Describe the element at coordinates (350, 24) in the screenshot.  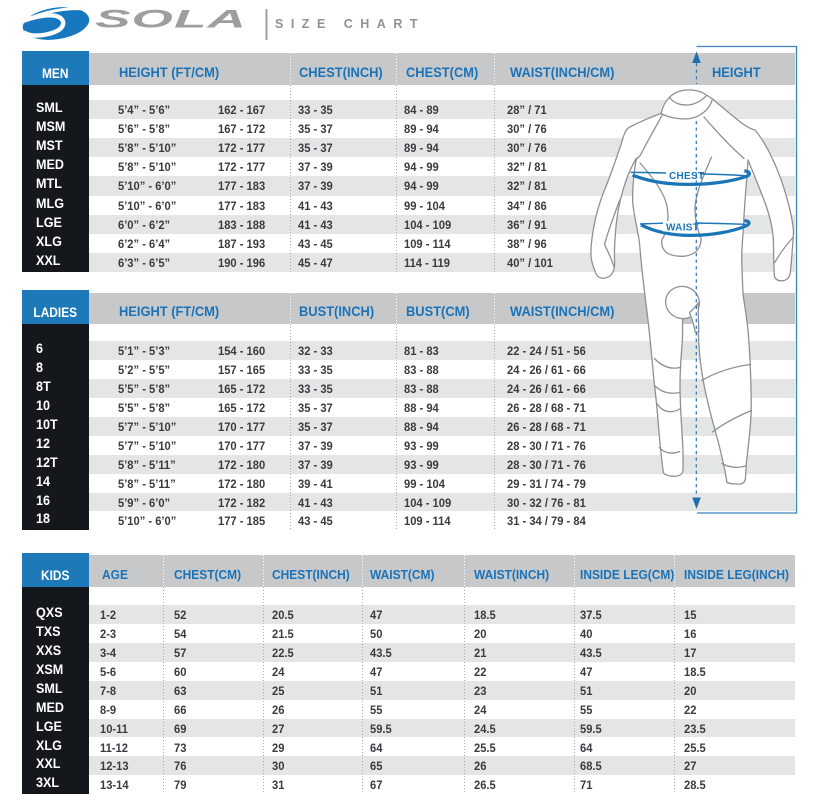
I see `svg-text: SIZE CHART` at that location.